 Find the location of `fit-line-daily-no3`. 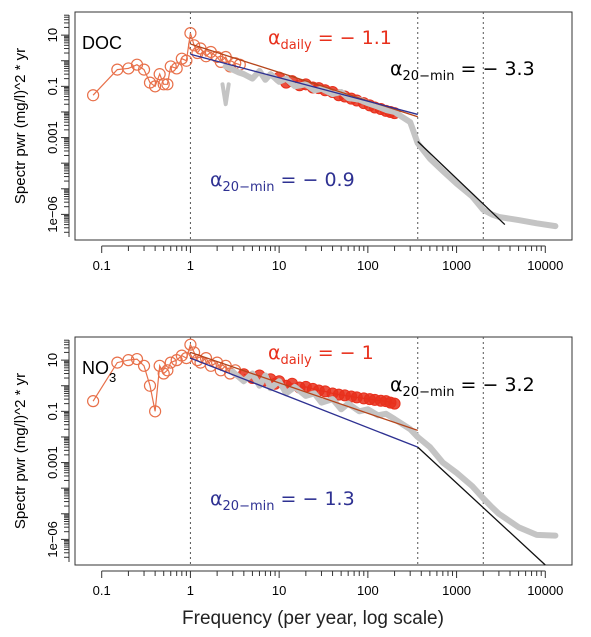

fit-line-daily-no3 is located at coordinates (304, 391).